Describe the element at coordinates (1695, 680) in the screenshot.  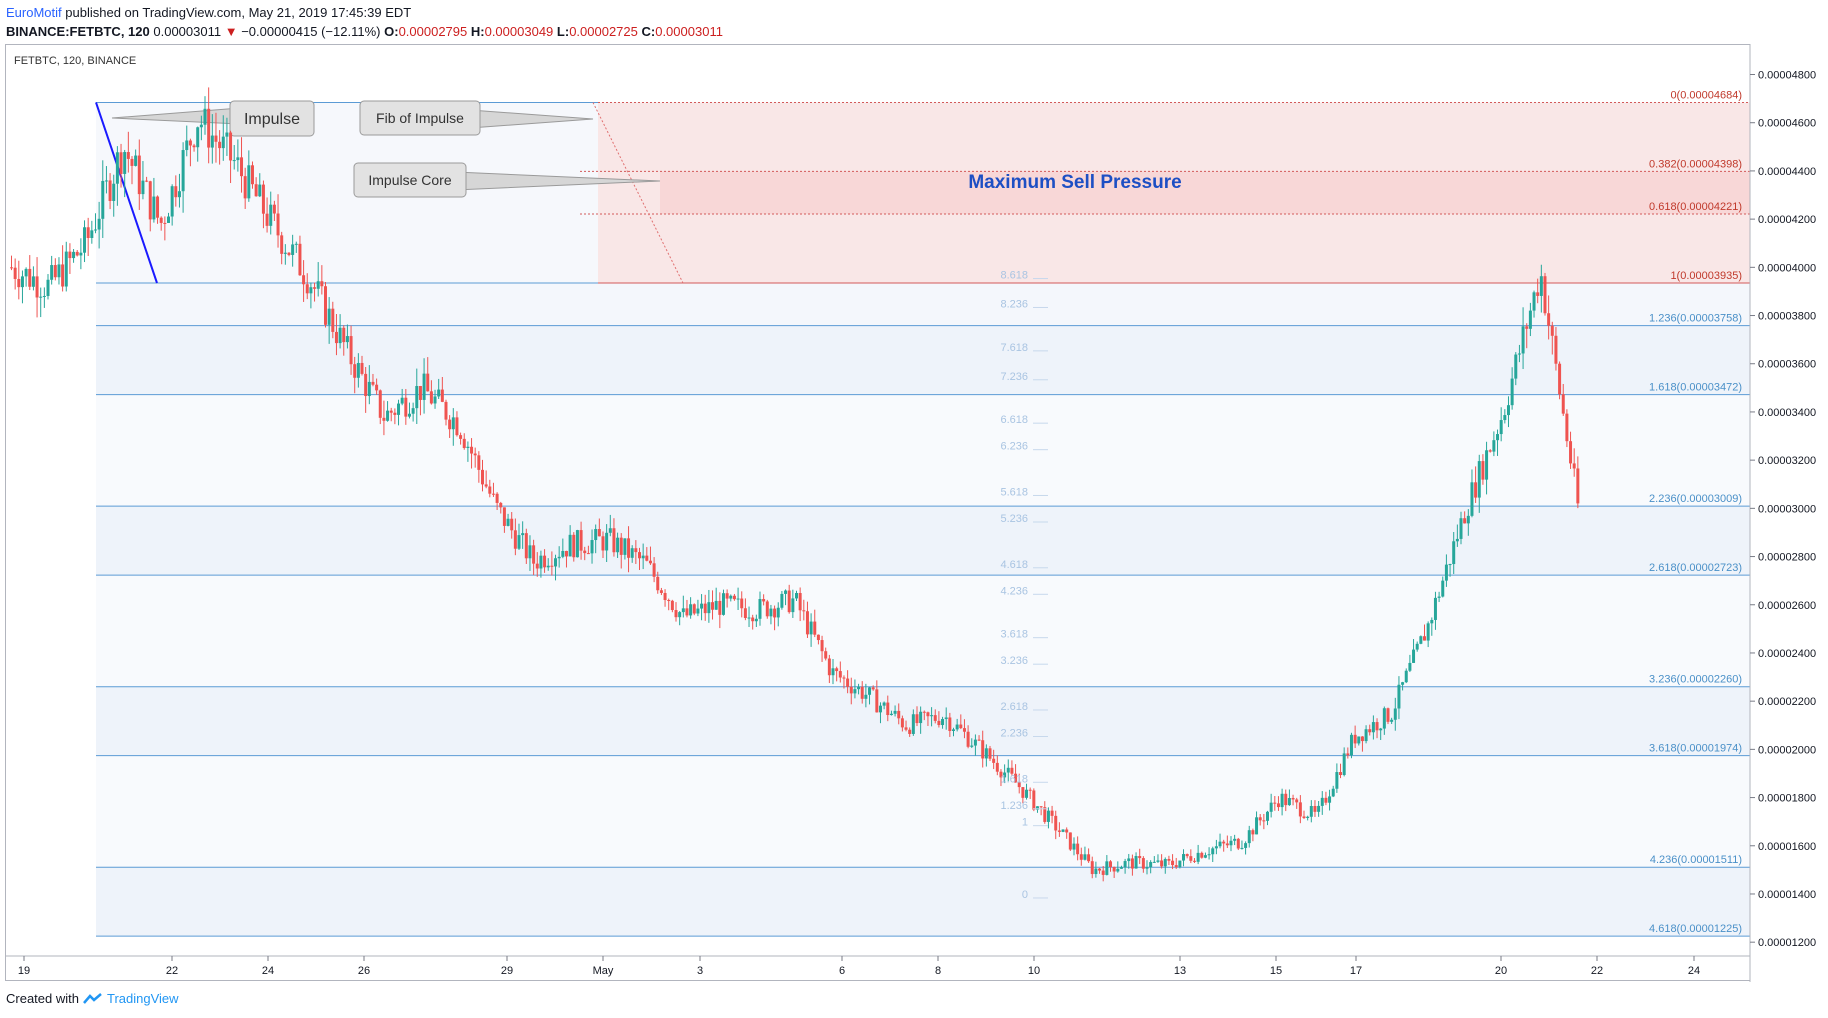
I see `fib-level-label: 3.236(0.00002260)` at that location.